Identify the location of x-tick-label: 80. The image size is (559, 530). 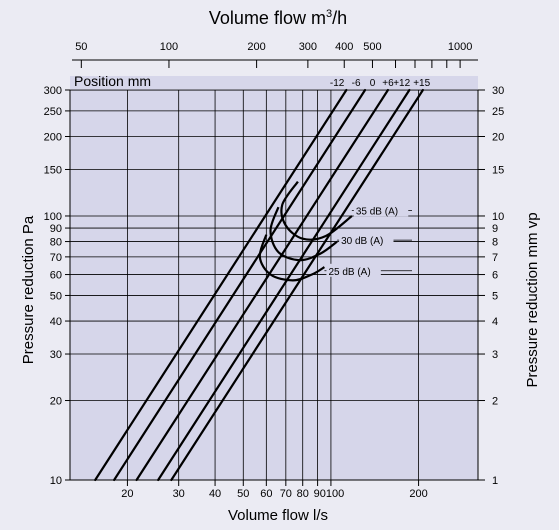
(303, 494).